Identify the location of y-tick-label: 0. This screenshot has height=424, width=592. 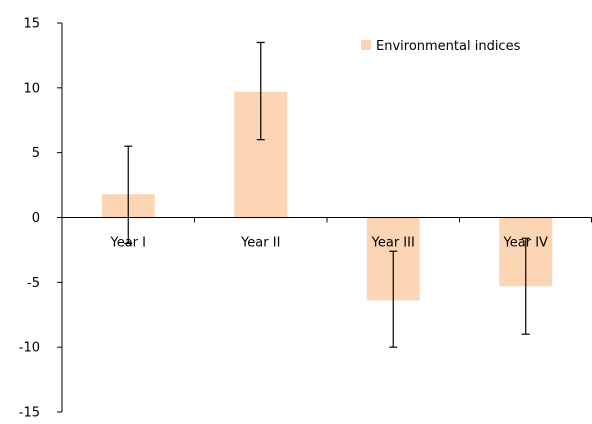
(36, 218).